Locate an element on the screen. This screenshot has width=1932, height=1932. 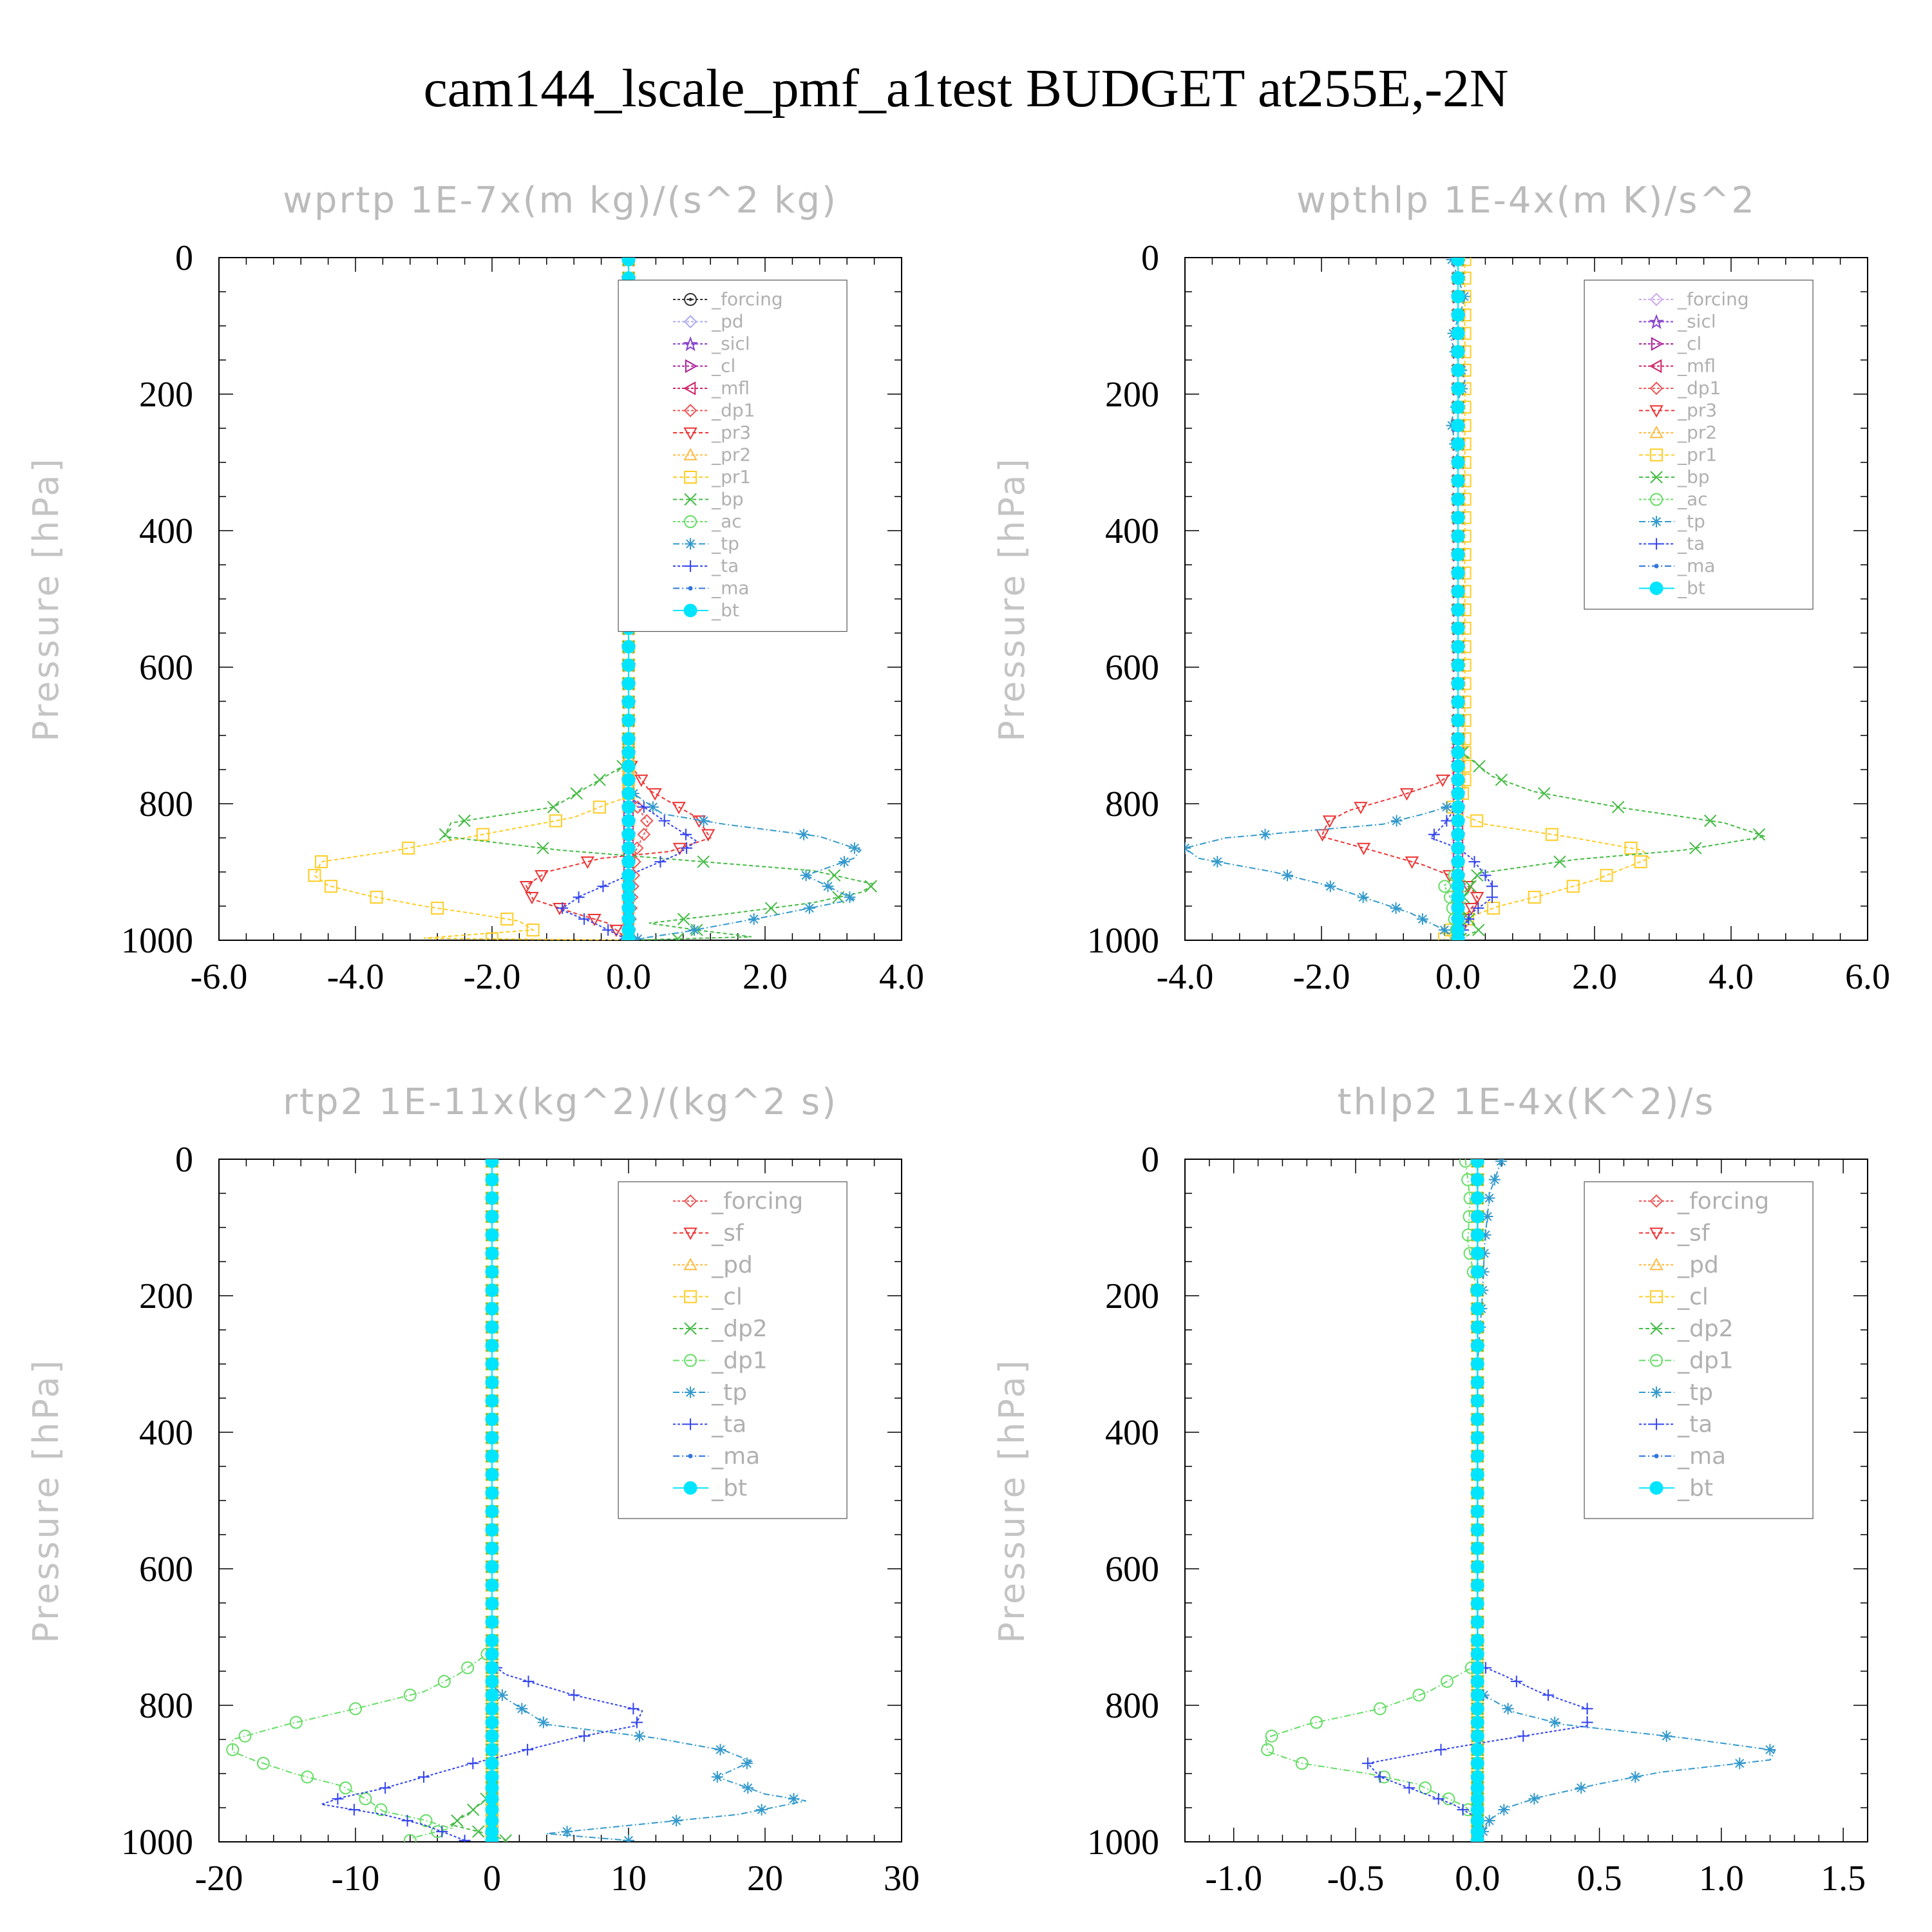
y-tick-label: 800 is located at coordinates (166, 804).